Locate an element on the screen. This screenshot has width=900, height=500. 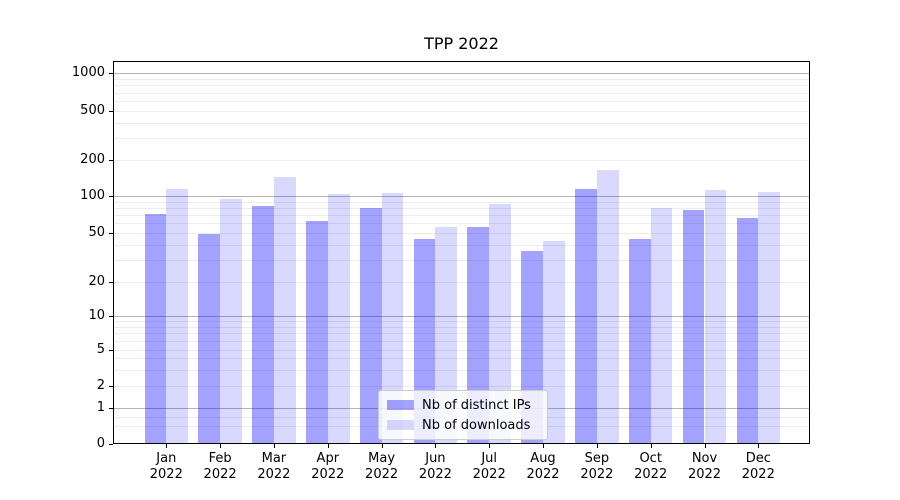
x-tick-label-month: Apr is located at coordinates (328, 458).